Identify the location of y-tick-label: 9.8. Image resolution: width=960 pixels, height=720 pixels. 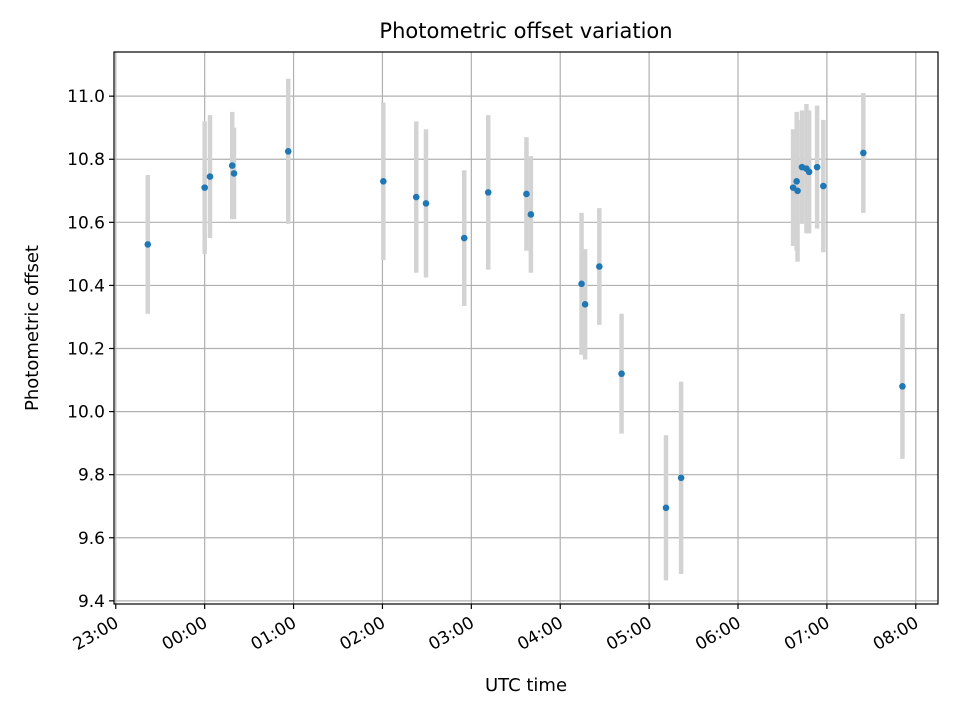
(91, 476).